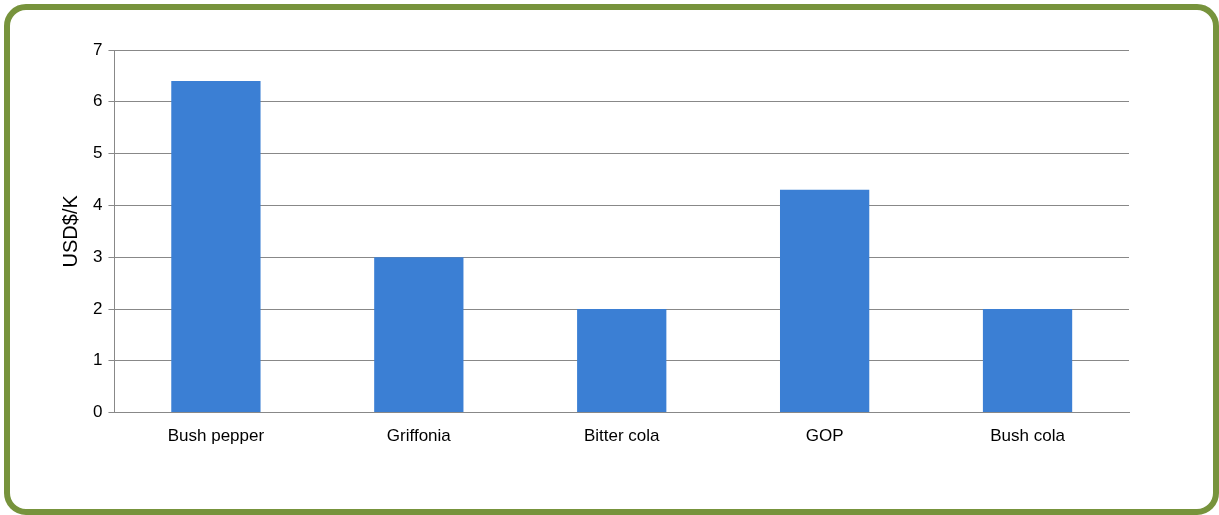 Image resolution: width=1219 pixels, height=515 pixels. I want to click on y-axis-title: USD$/K, so click(69, 231).